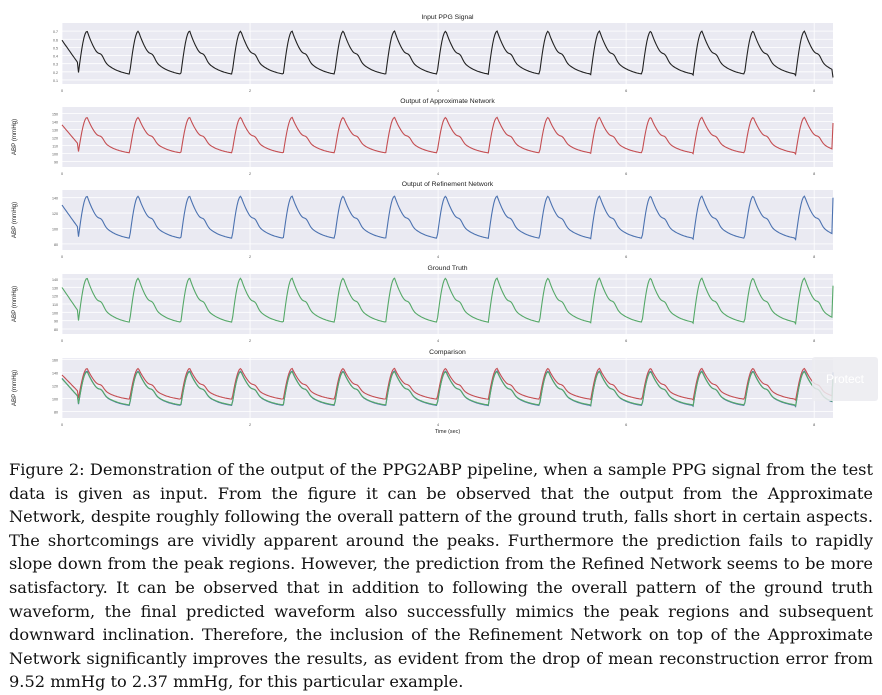 The width and height of the screenshot is (882, 695). What do you see at coordinates (55, 48) in the screenshot?
I see `y-tick-label: 0.5` at bounding box center [55, 48].